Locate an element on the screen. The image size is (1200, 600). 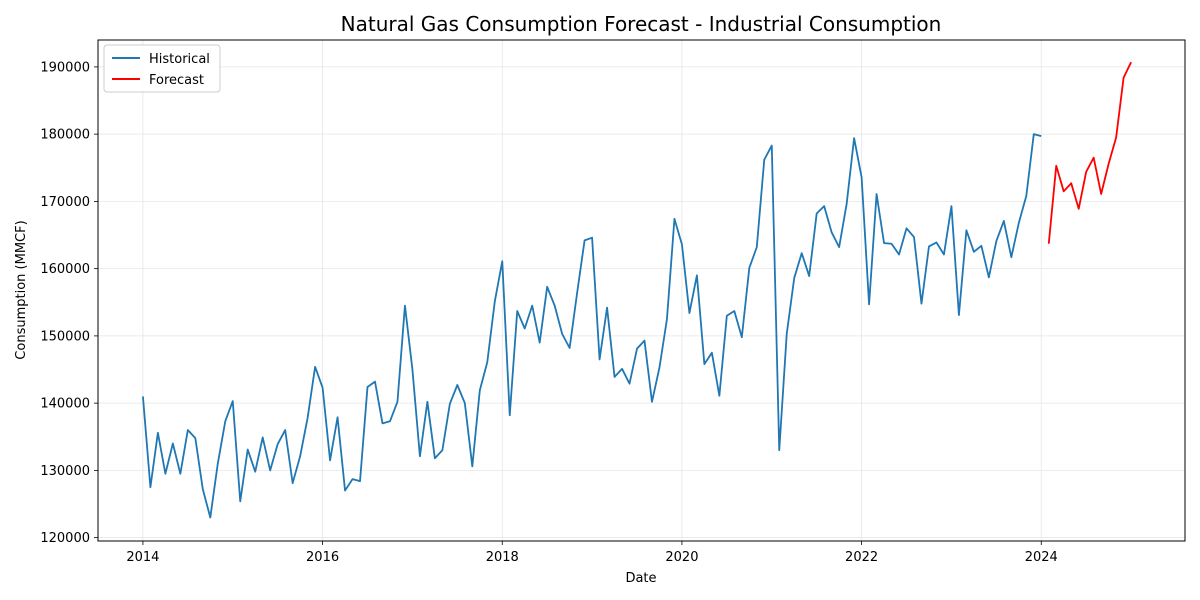
x-tick-label: 2022 is located at coordinates (861, 557).